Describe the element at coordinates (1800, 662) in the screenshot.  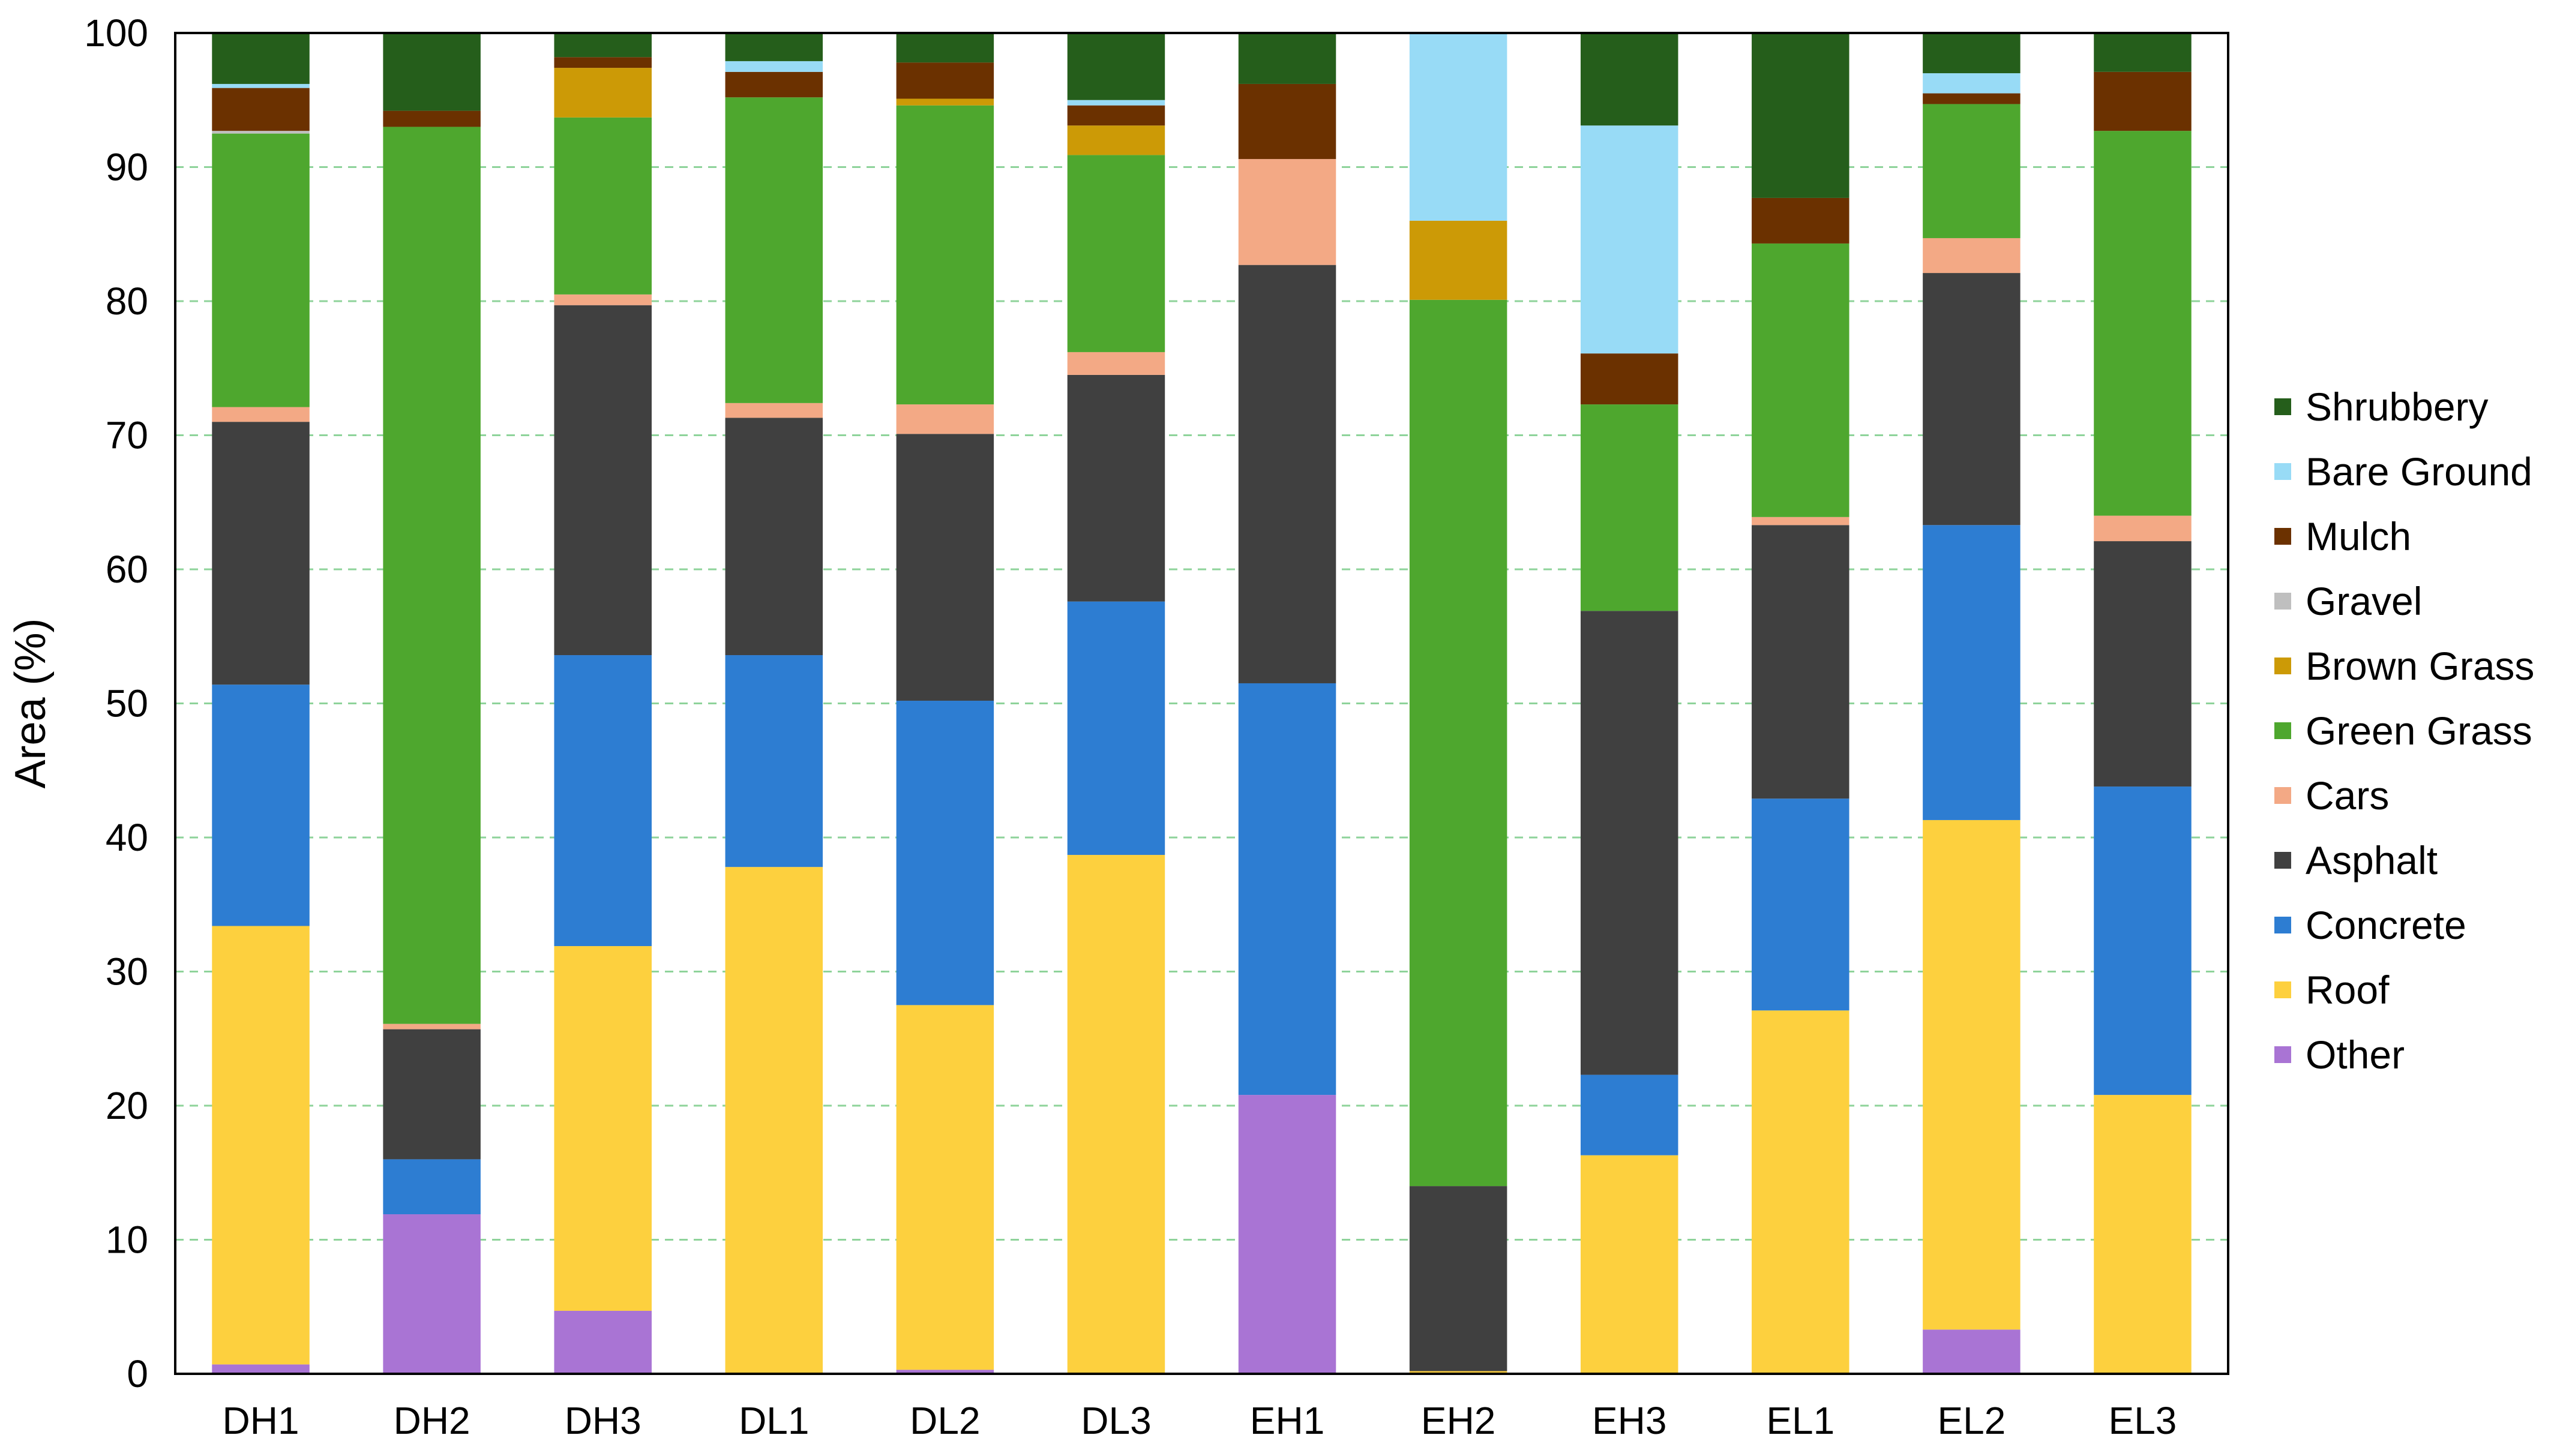
I see `bar-el1-asphalt` at that location.